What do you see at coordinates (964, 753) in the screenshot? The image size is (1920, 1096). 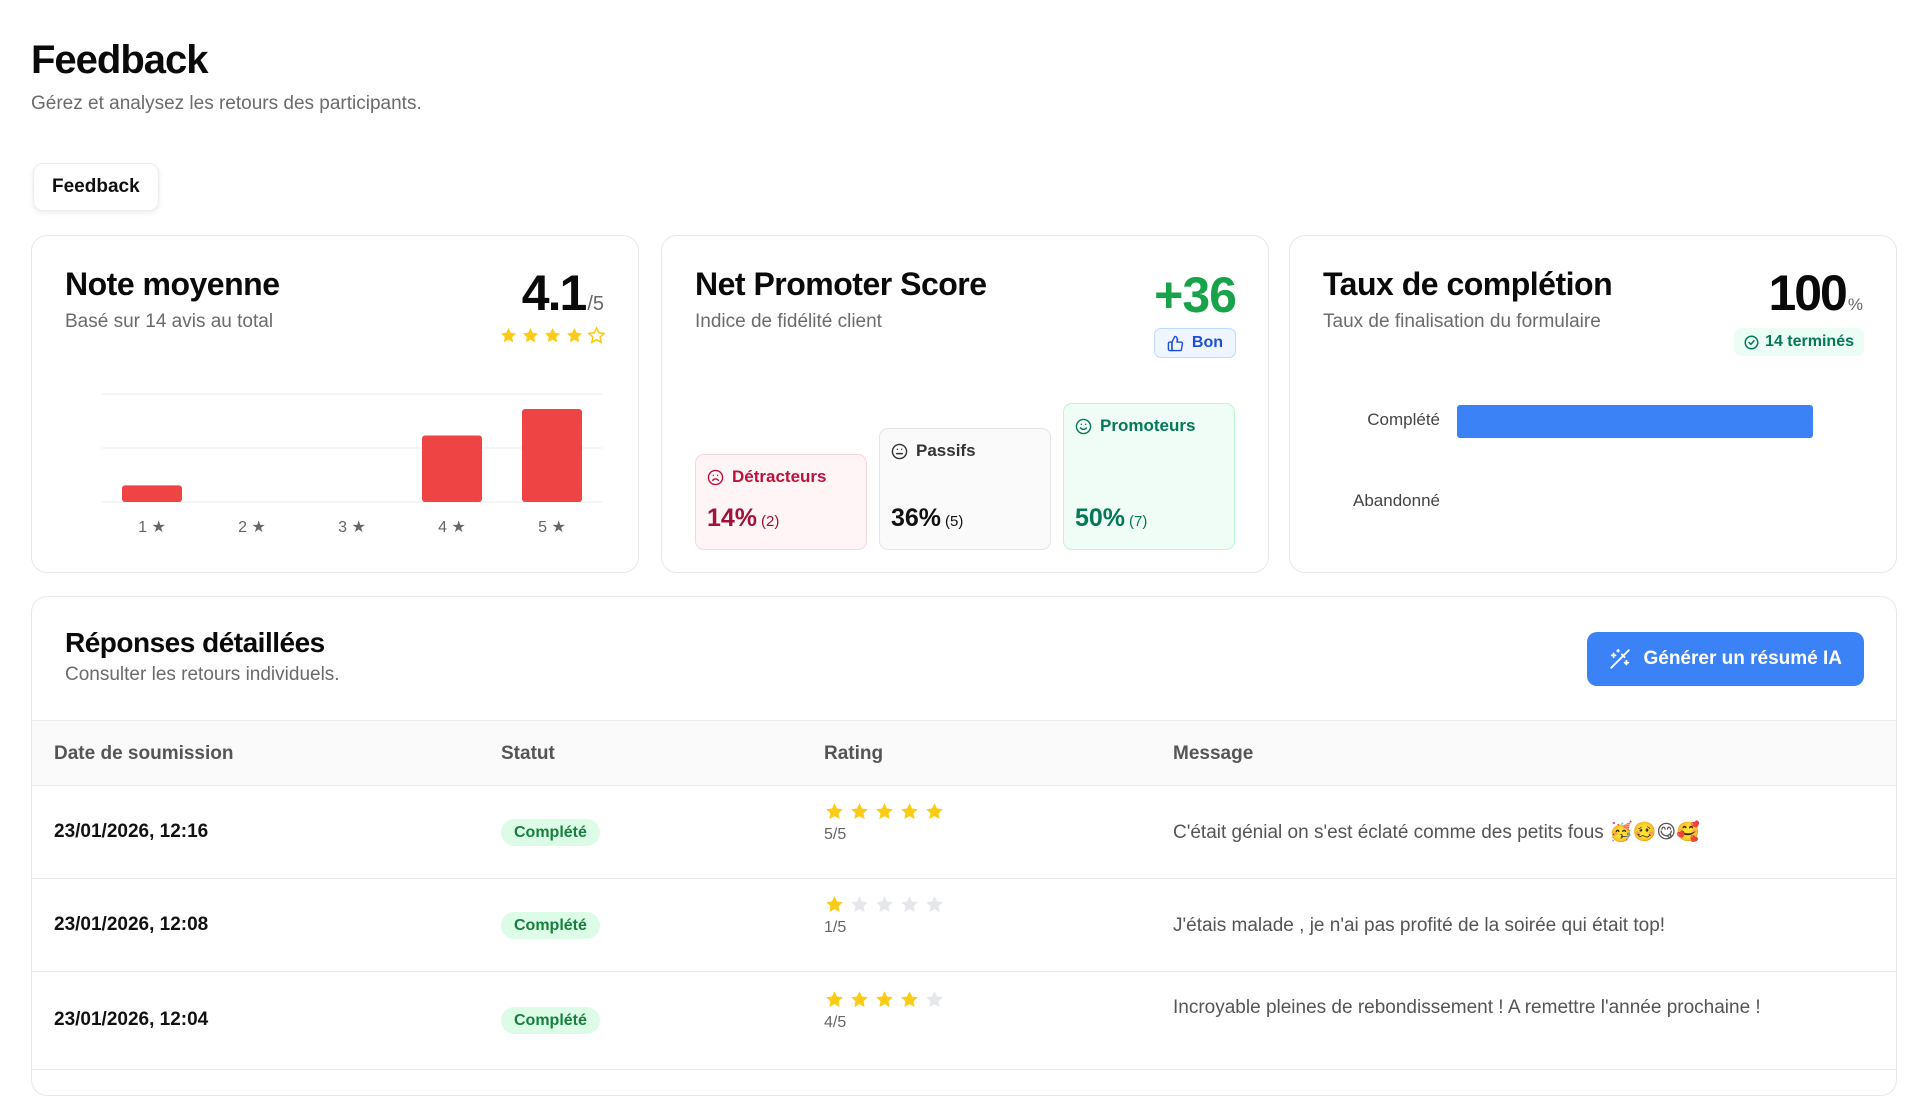 I see `table-header: Date de soumission Statut Rating Message` at bounding box center [964, 753].